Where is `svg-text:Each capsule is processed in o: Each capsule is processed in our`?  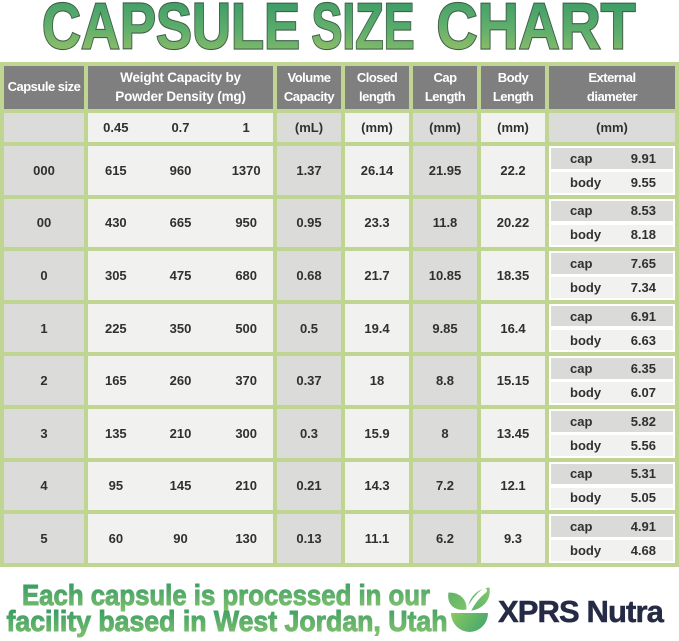 svg-text:Each capsule is processed in o: Each capsule is processed in our is located at coordinates (226, 596).